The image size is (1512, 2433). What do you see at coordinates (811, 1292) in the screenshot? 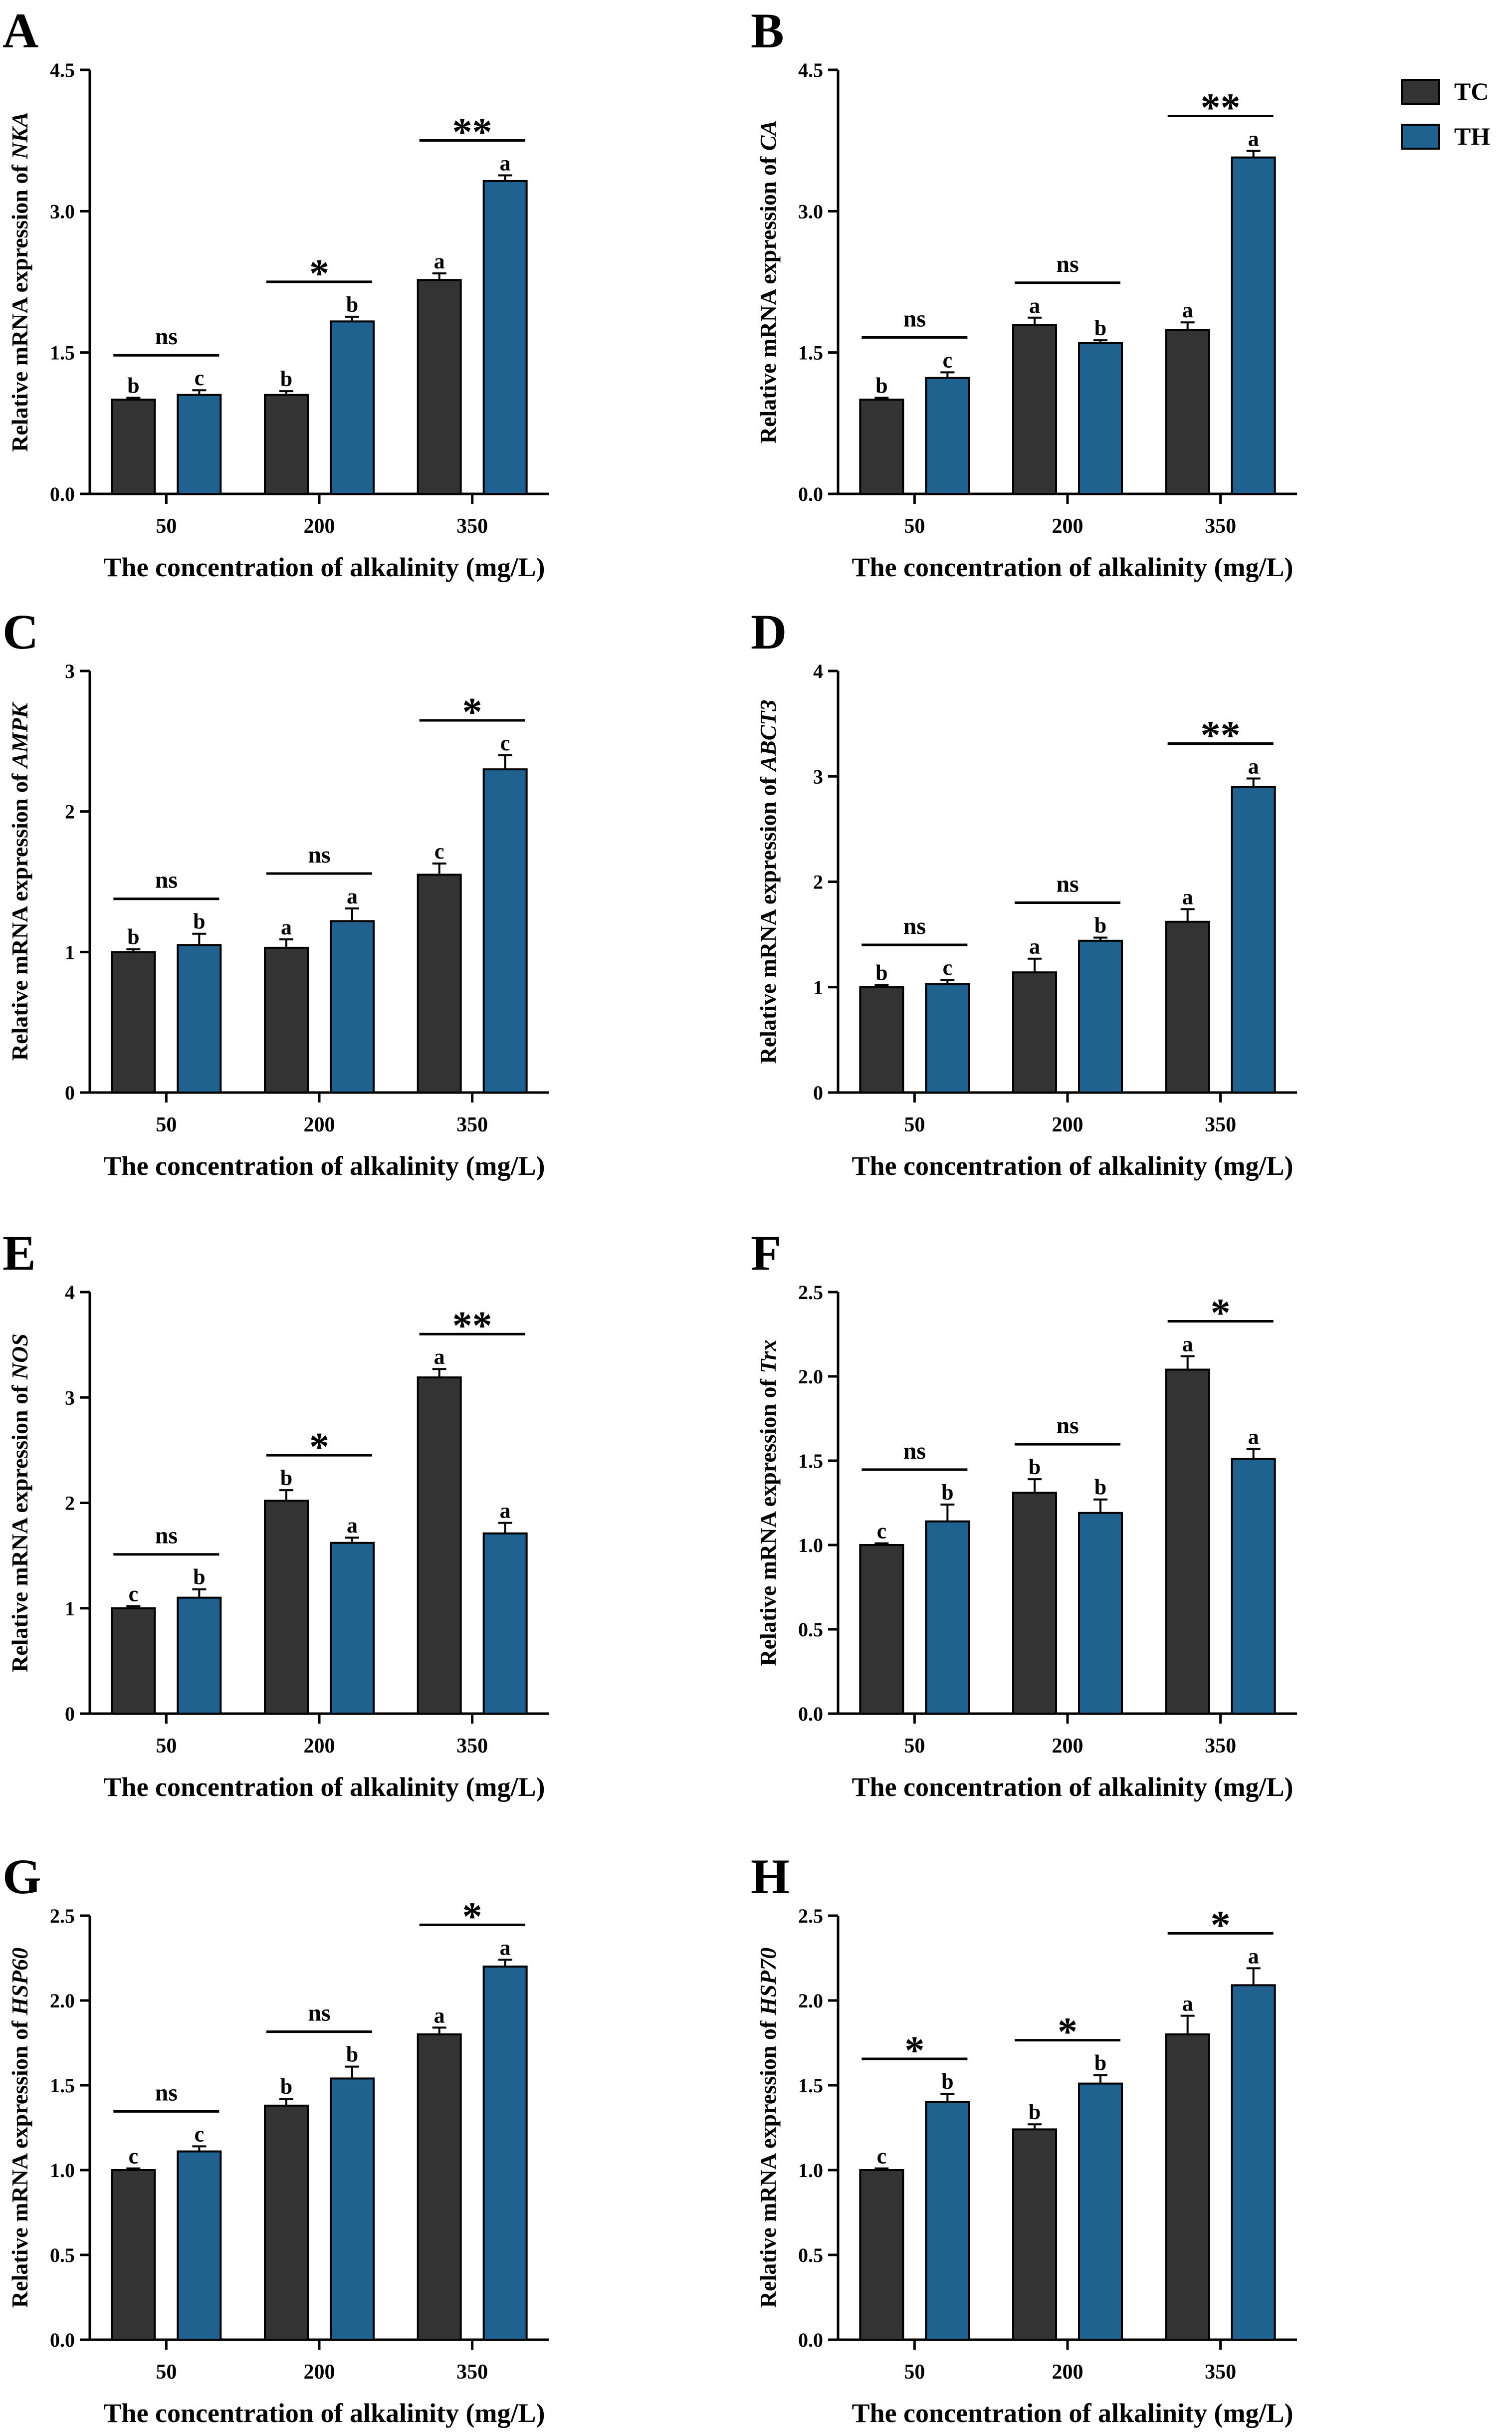
I see `y-tick-label: 2.5` at bounding box center [811, 1292].